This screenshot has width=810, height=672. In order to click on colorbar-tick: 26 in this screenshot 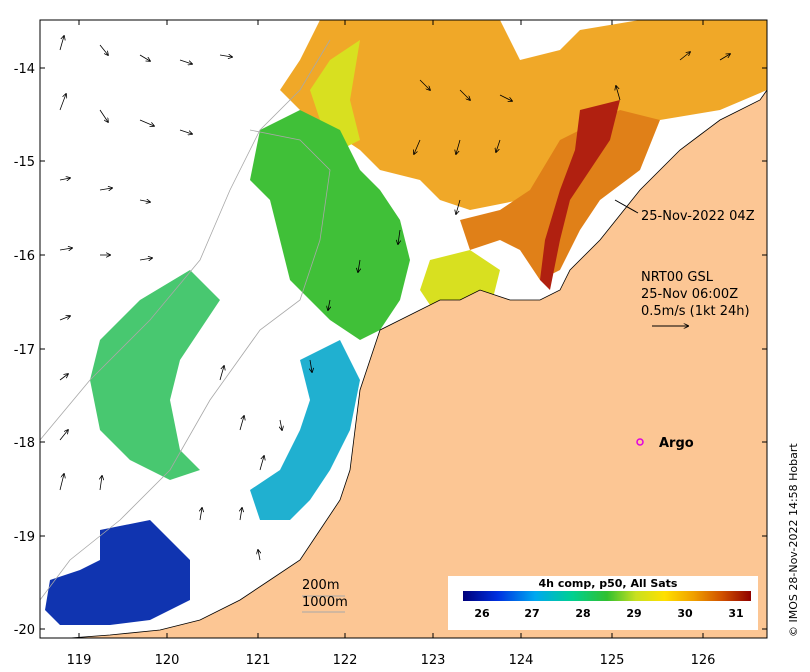, I will do `click(482, 613)`.